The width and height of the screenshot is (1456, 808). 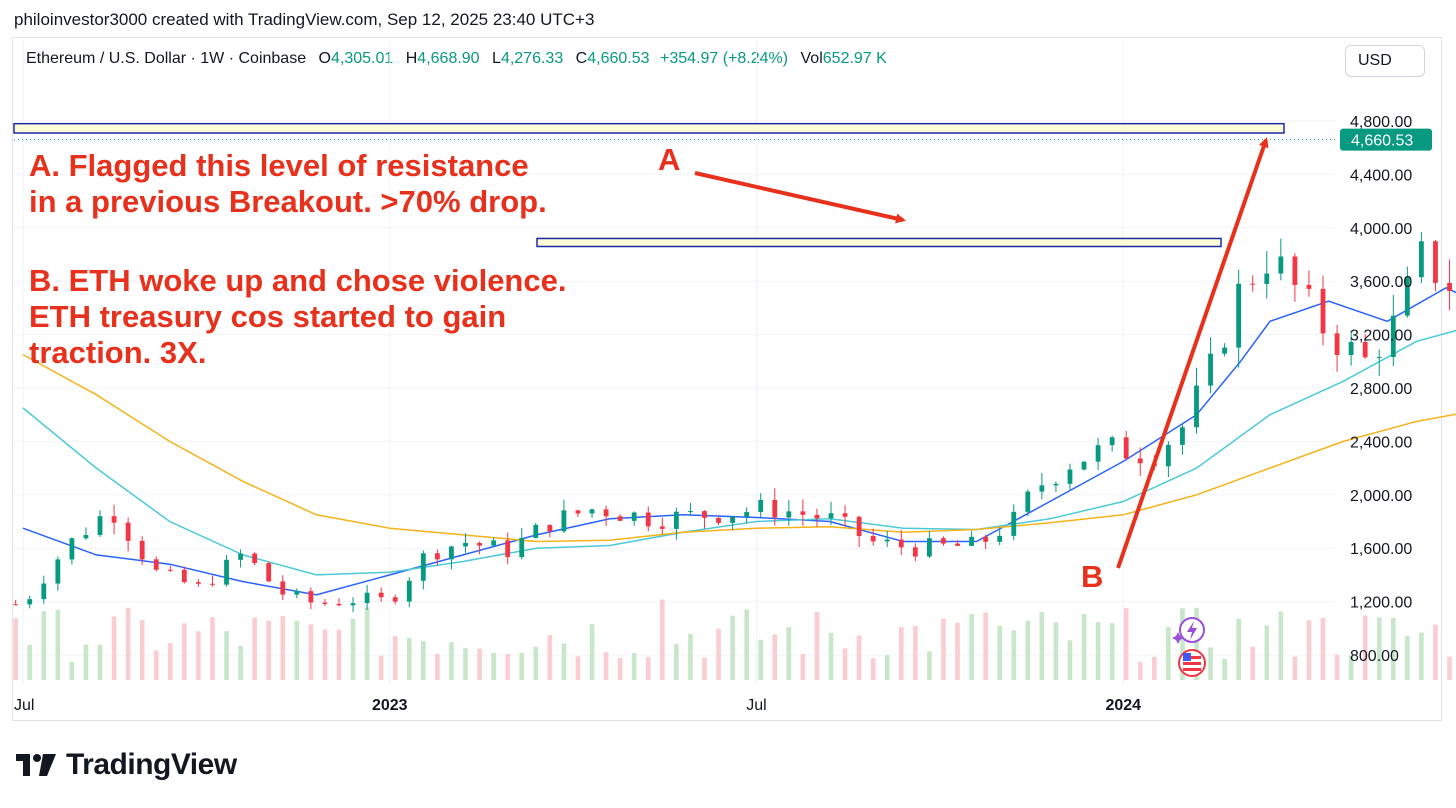 What do you see at coordinates (1381, 496) in the screenshot?
I see `y-tick-label: 2,000.00` at bounding box center [1381, 496].